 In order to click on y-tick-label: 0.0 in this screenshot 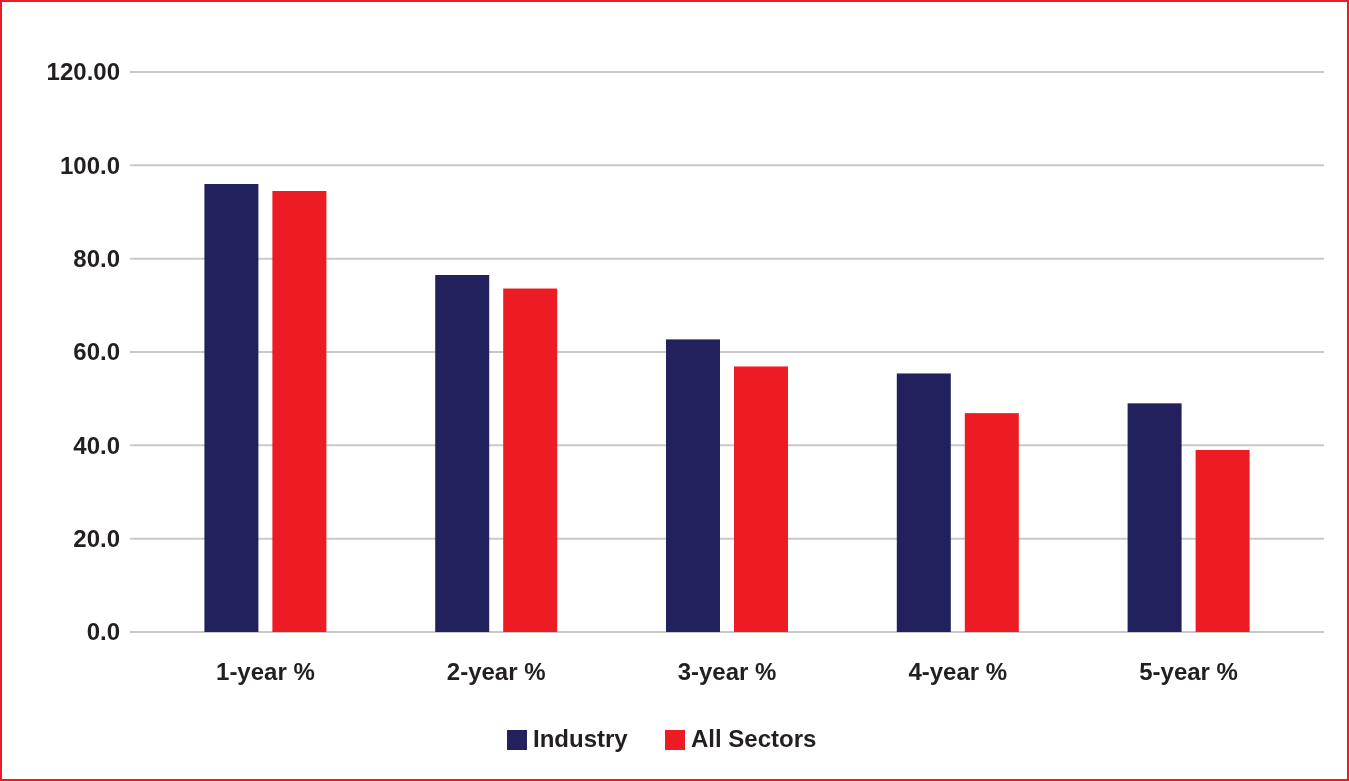, I will do `click(103, 632)`.